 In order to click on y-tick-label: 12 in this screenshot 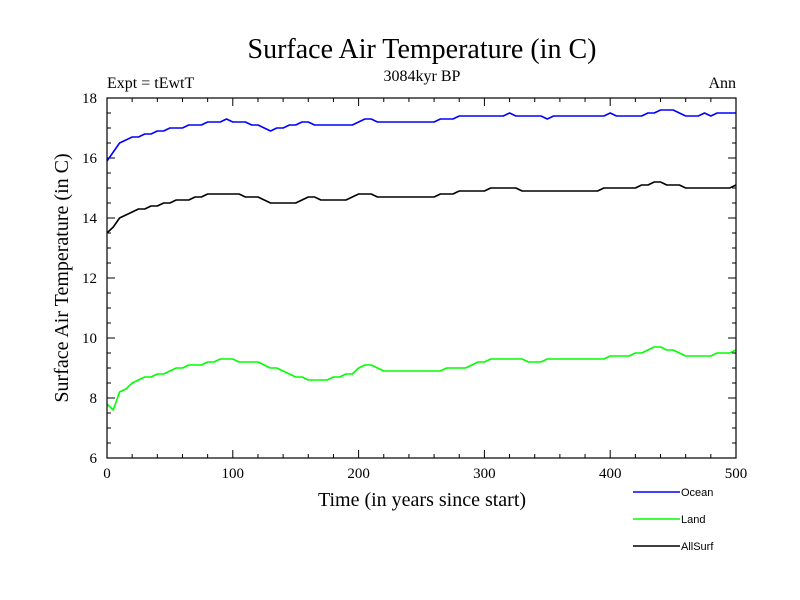, I will do `click(89, 279)`.